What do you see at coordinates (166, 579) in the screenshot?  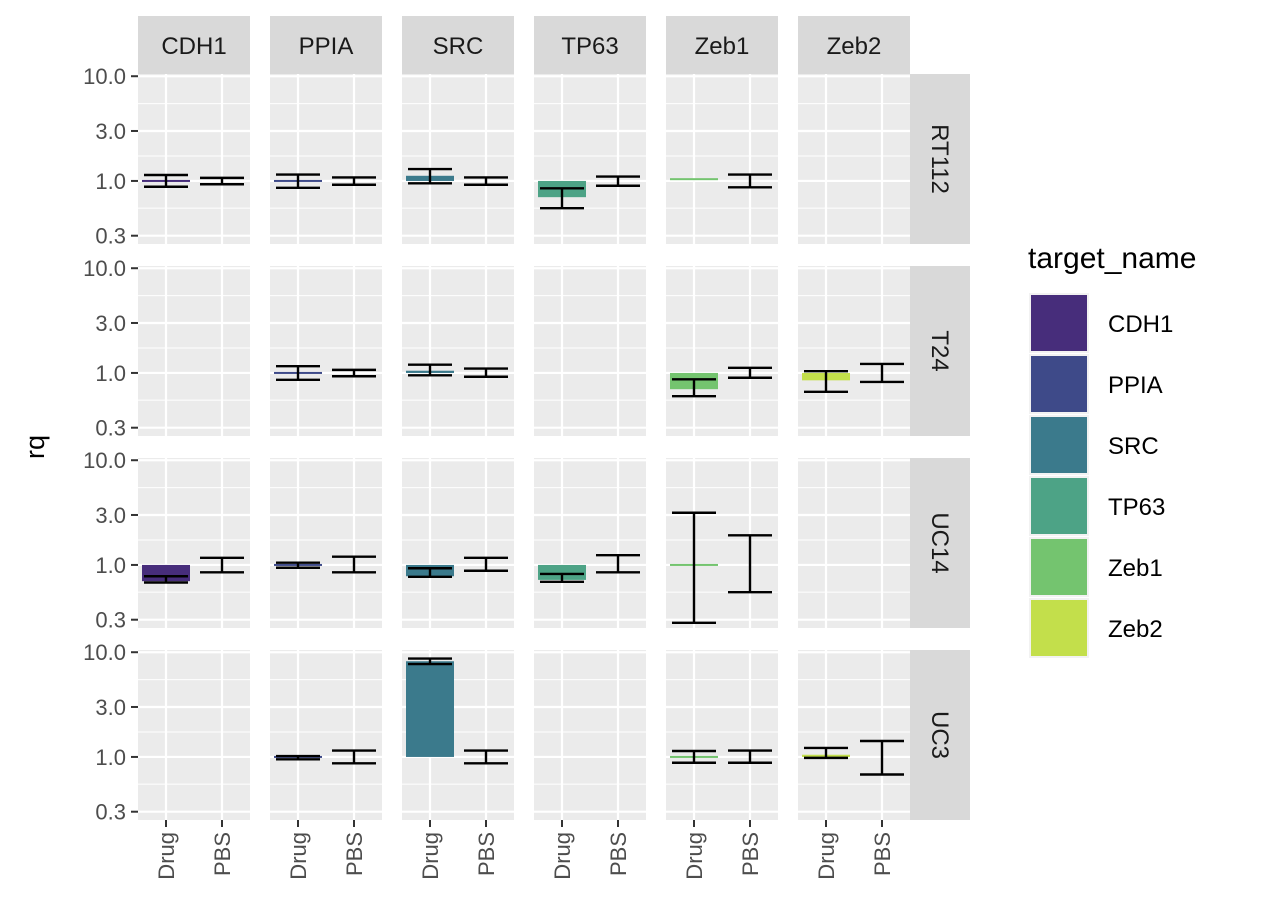 I see `errorbar-drug-UC14-CDH1` at bounding box center [166, 579].